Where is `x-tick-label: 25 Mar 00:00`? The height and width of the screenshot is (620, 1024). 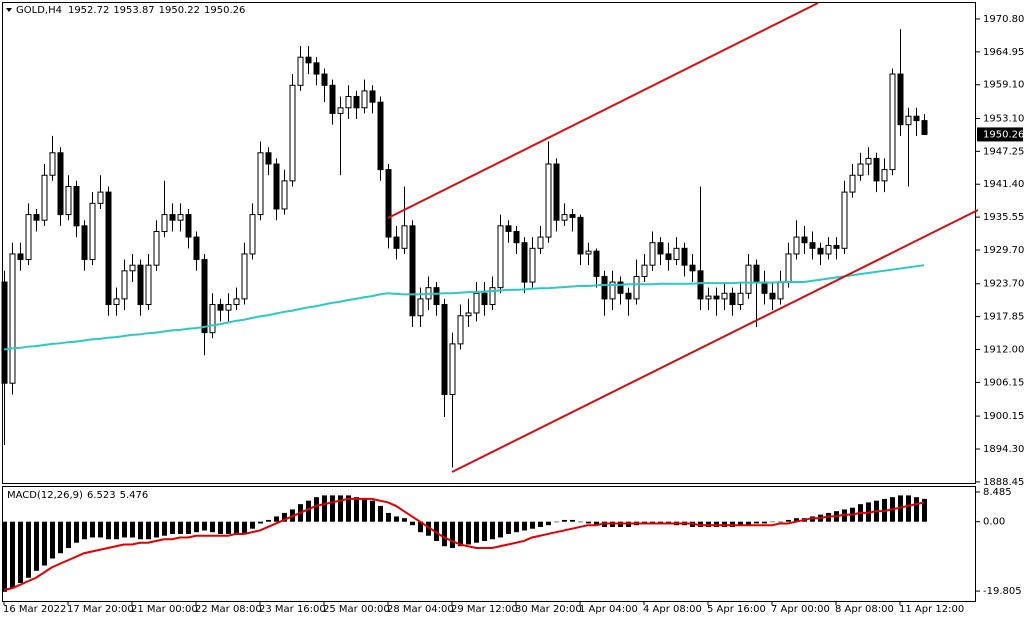 x-tick-label: 25 Mar 00:00 is located at coordinates (356, 609).